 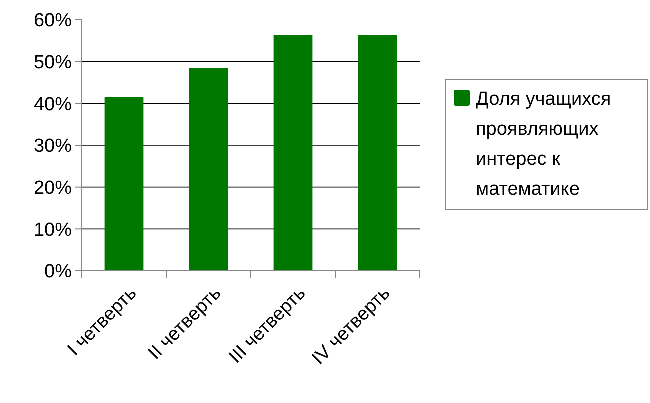 What do you see at coordinates (58, 272) in the screenshot?
I see `y-tick-label: 0%` at bounding box center [58, 272].